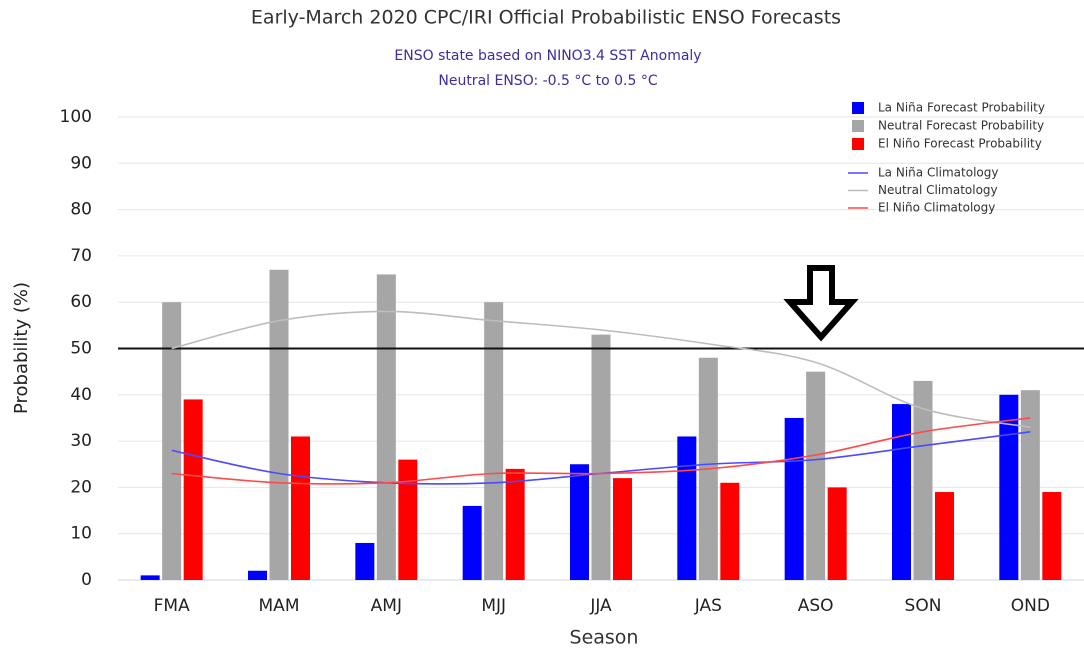  What do you see at coordinates (938, 173) in the screenshot?
I see `legend-label: La Niña Climatology` at bounding box center [938, 173].